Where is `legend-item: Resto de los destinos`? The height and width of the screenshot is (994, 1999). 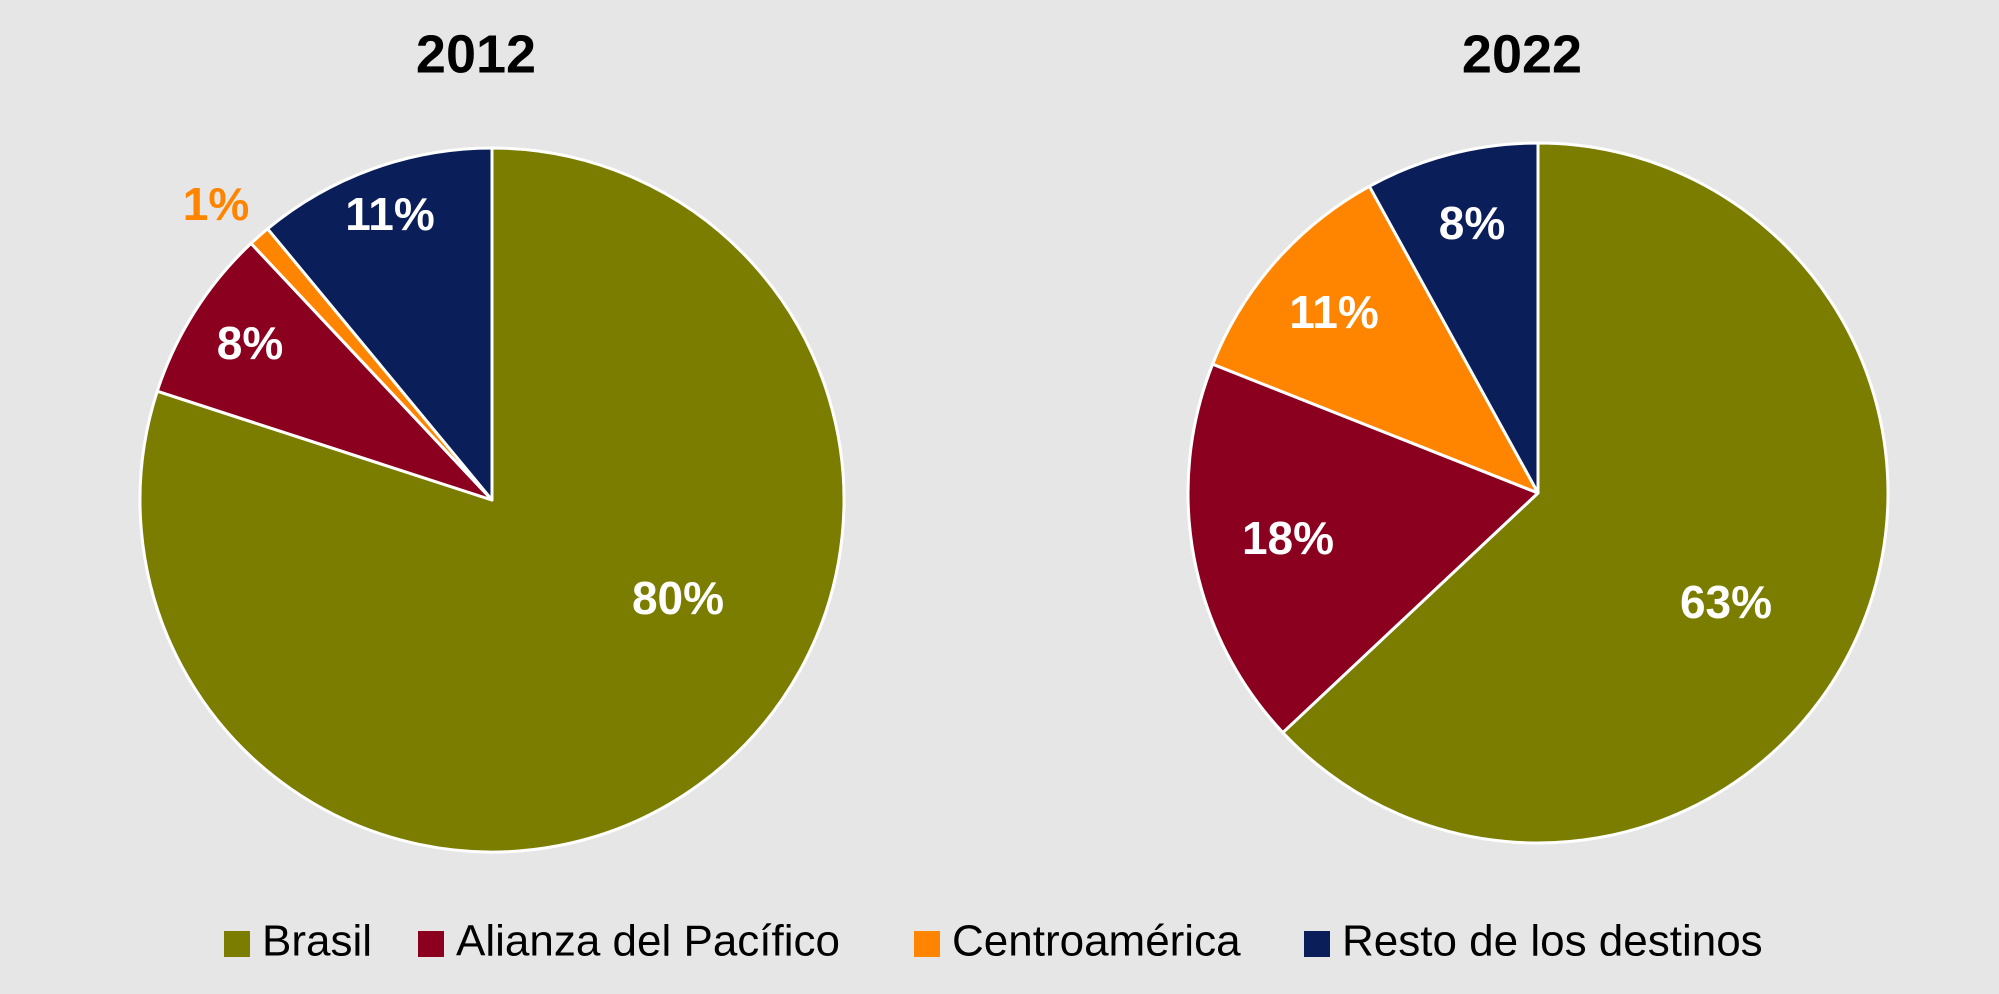
legend-item: Resto de los destinos is located at coordinates (1533, 941).